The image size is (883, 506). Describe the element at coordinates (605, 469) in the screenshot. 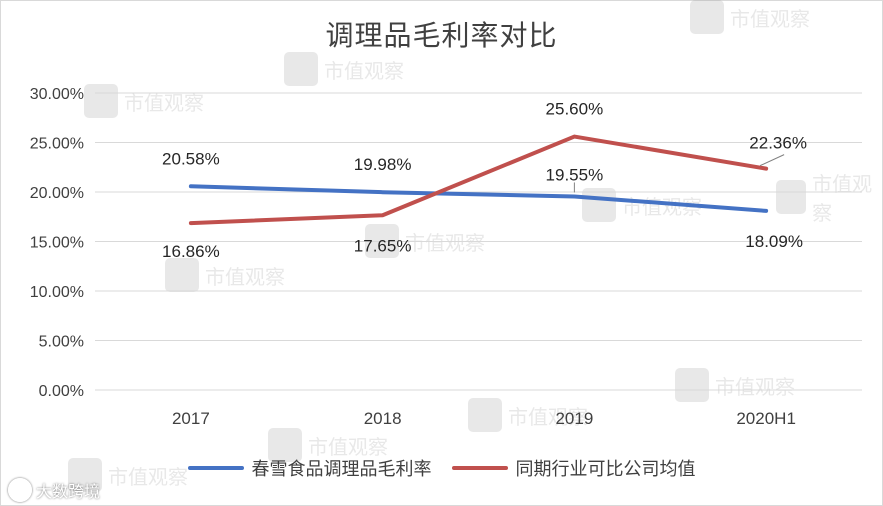

I see `legend-label-industry: 同期行业可比公司均值` at that location.